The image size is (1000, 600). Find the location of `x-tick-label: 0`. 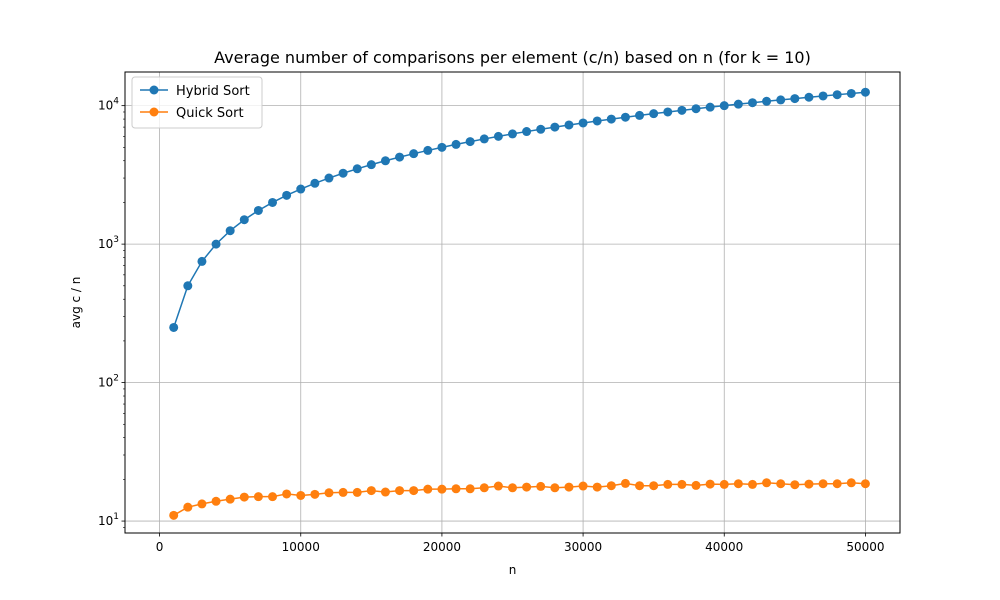

x-tick-label: 0 is located at coordinates (160, 547).